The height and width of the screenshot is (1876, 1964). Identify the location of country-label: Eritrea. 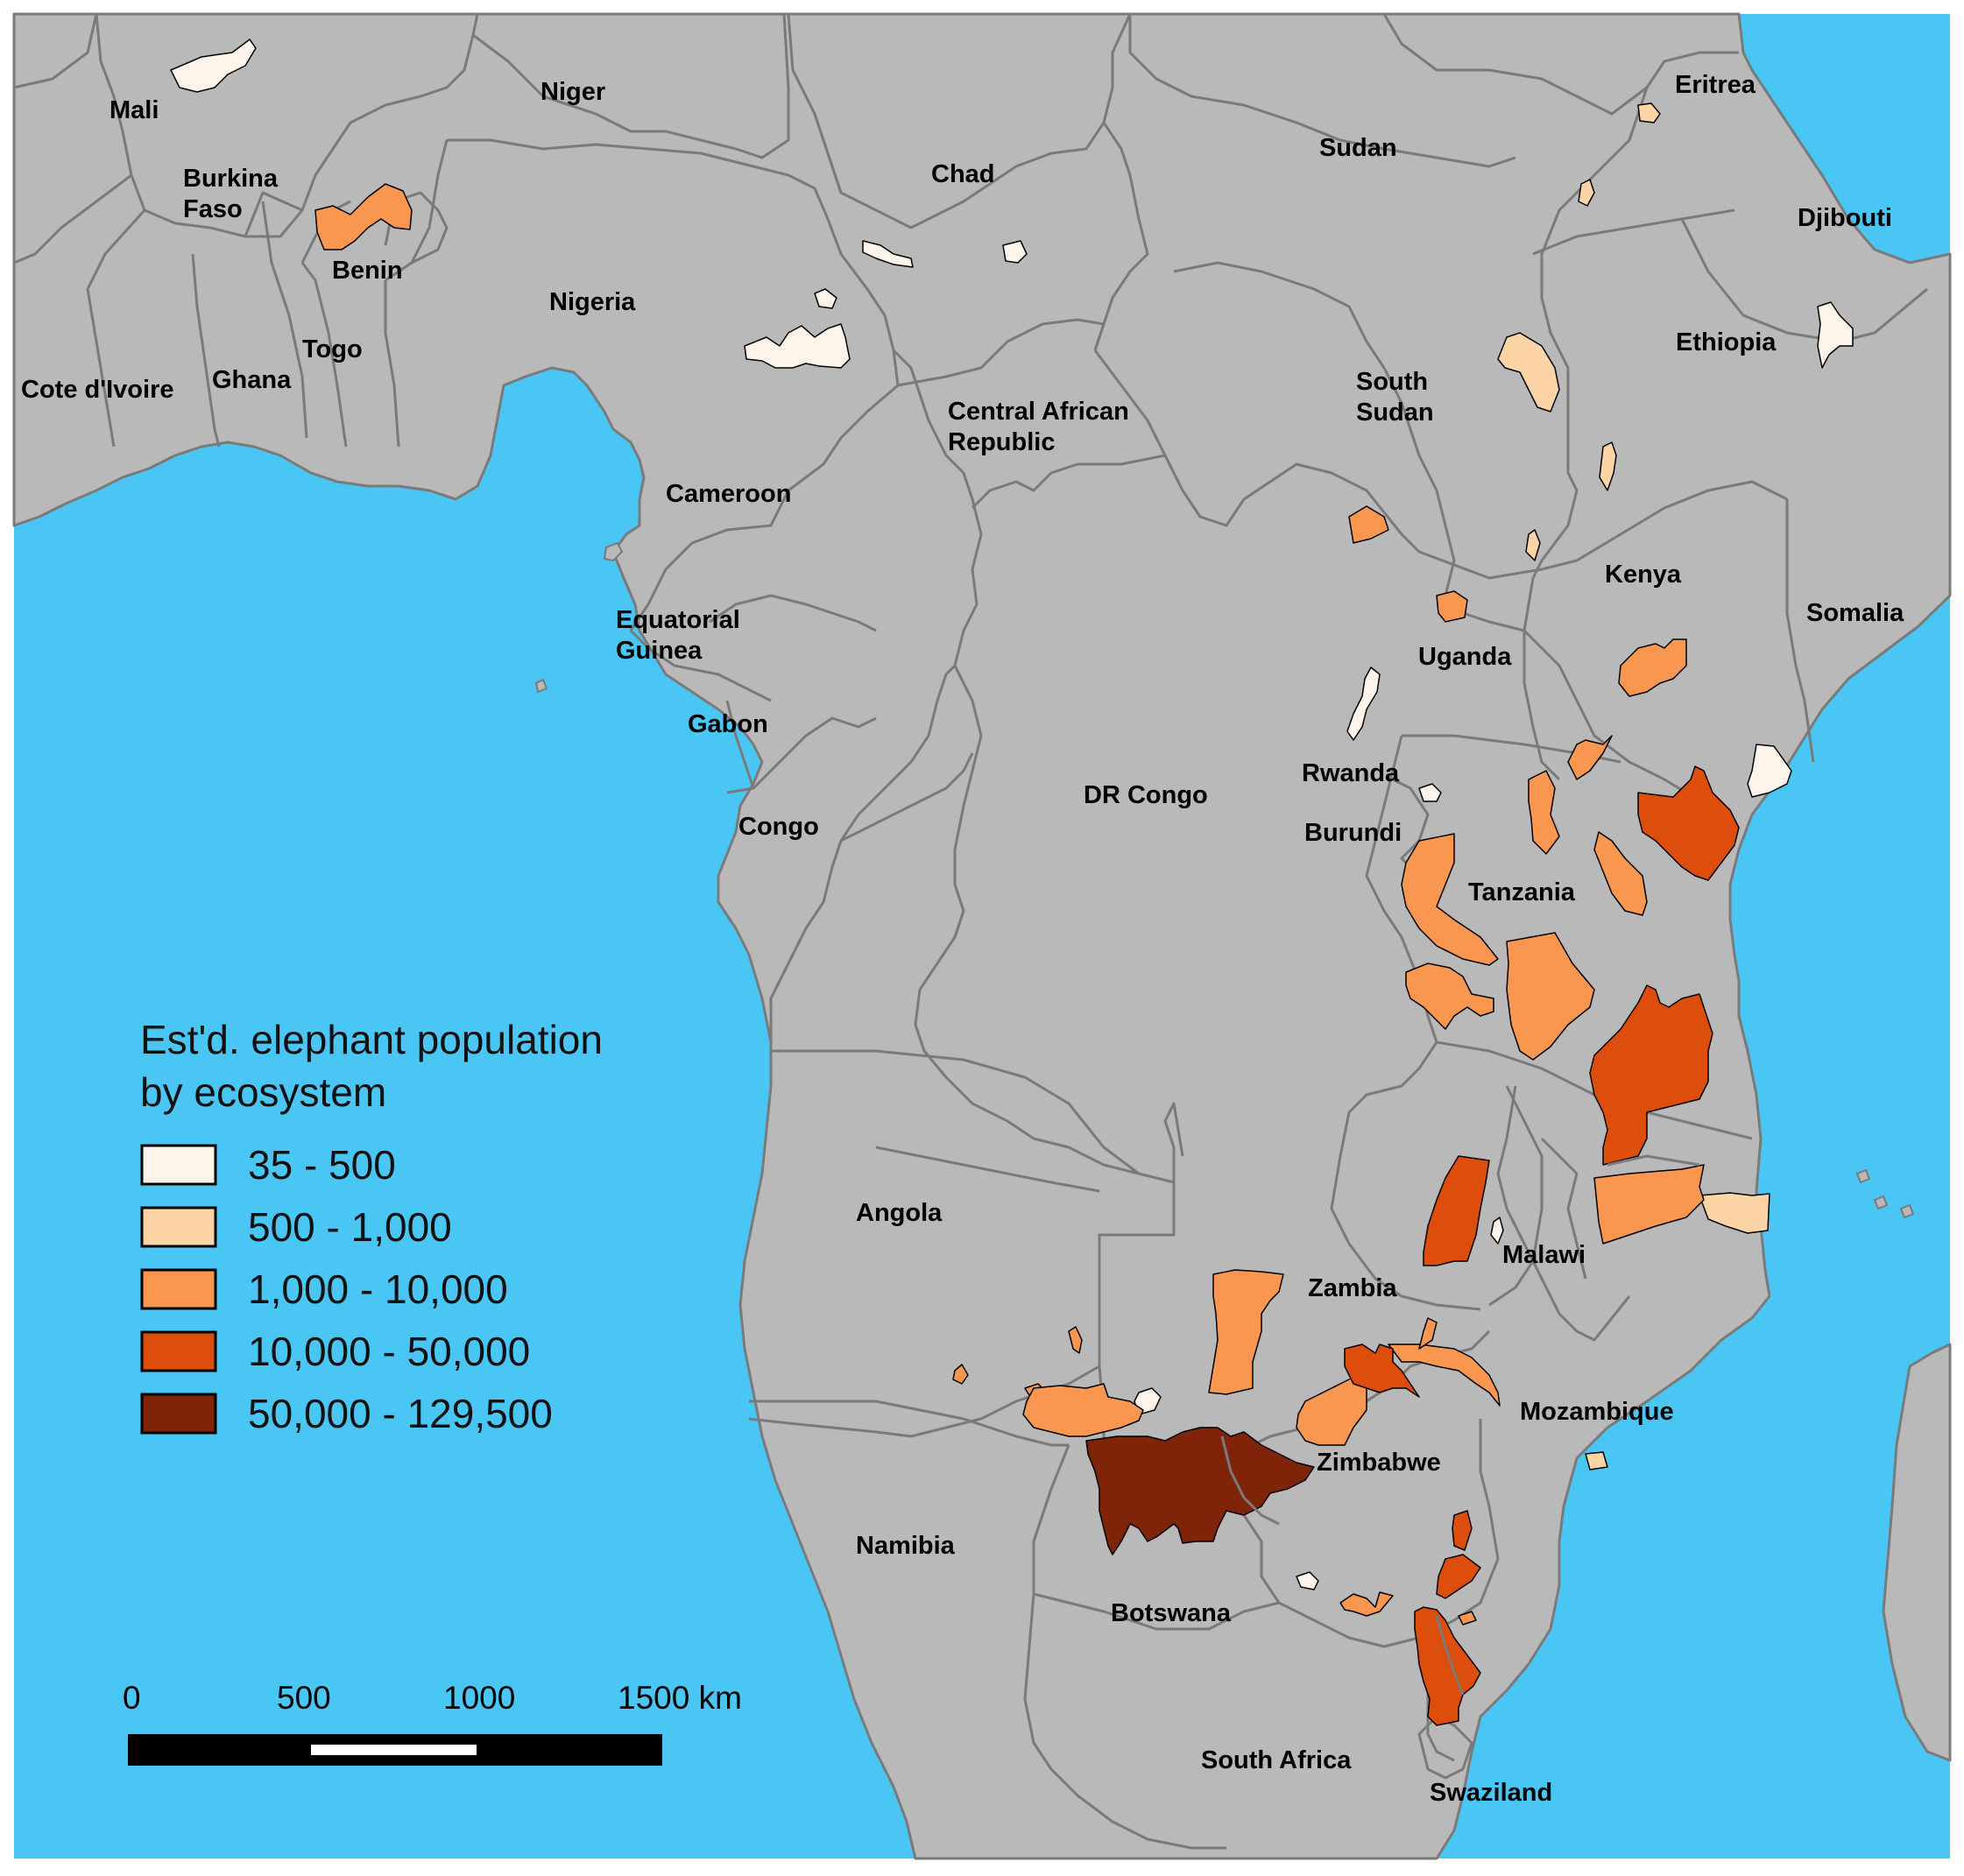
(1716, 85).